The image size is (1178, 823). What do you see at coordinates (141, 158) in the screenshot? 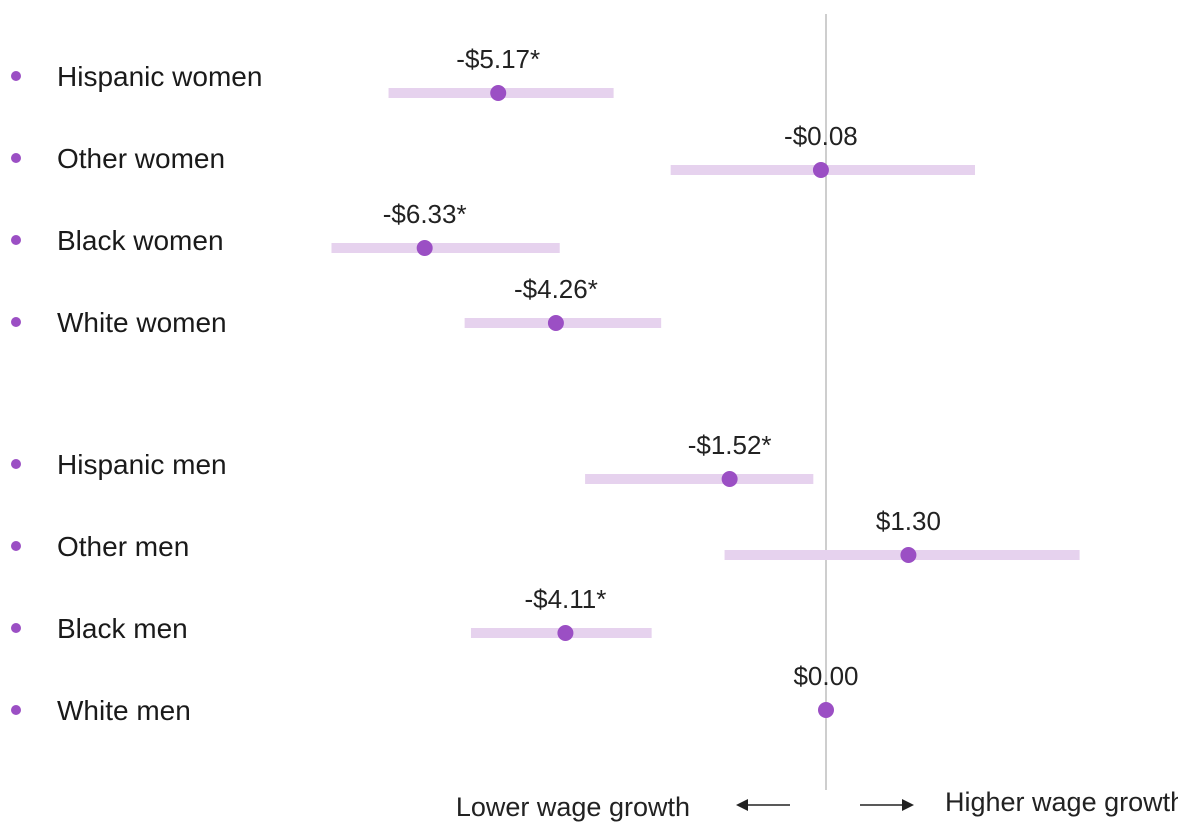
I see `category-label: Other women` at bounding box center [141, 158].